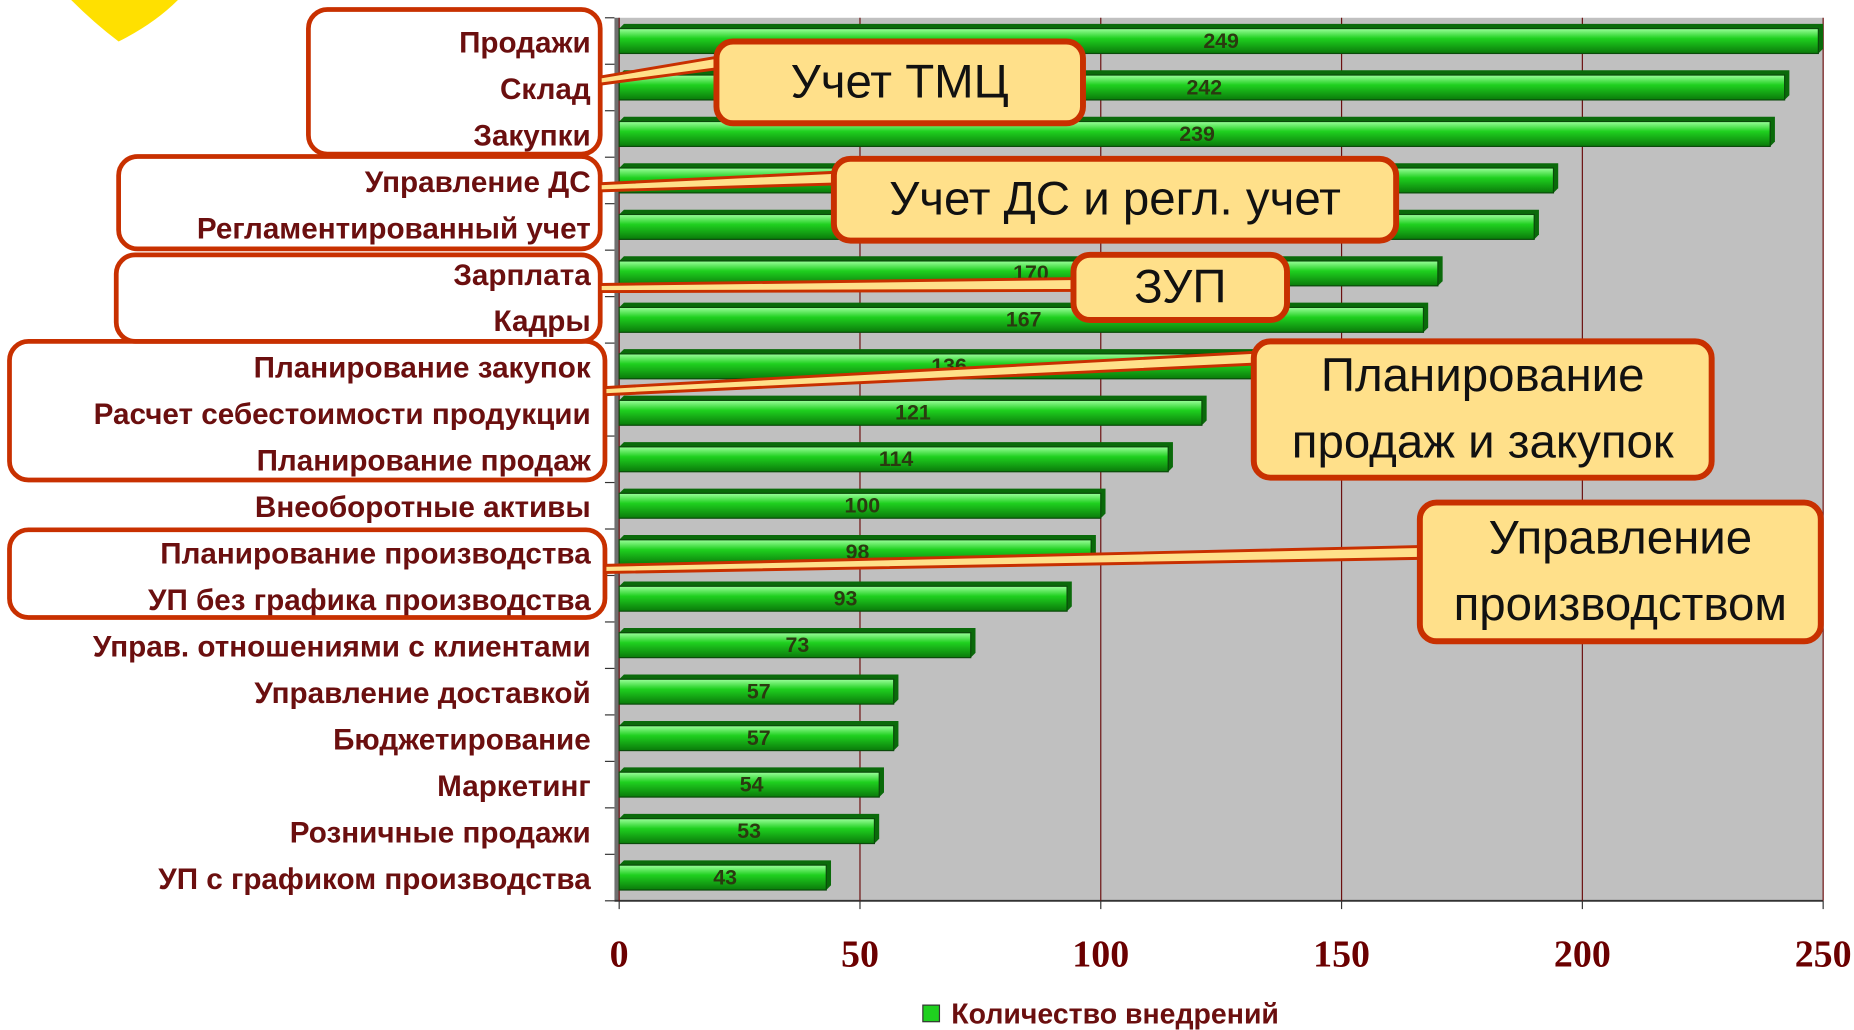  Describe the element at coordinates (1483, 442) in the screenshot. I see `callout-text: продаж и закупок` at that location.